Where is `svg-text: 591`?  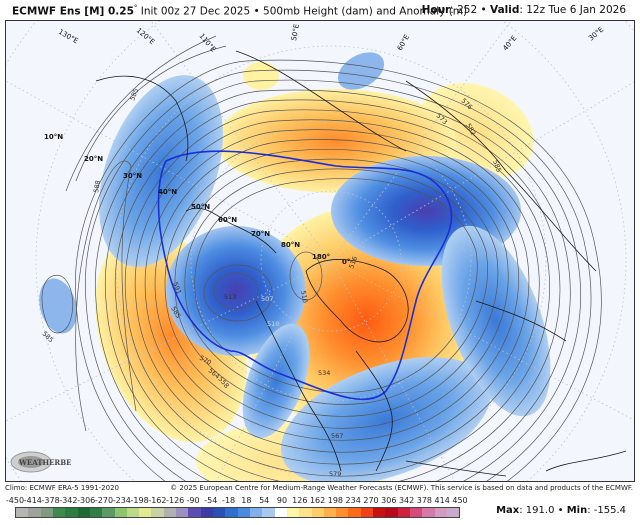 svg-text: 591 is located at coordinates (177, 288).